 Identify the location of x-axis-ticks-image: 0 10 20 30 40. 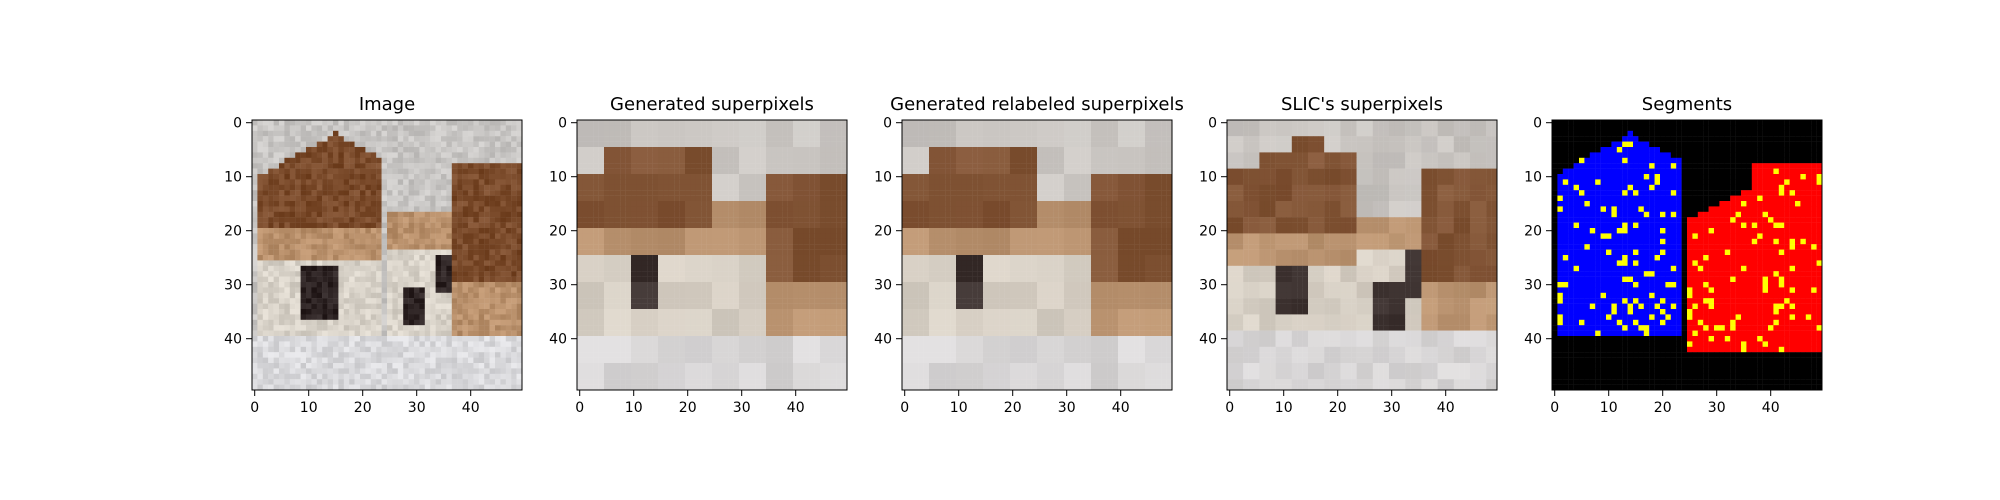
(365, 403).